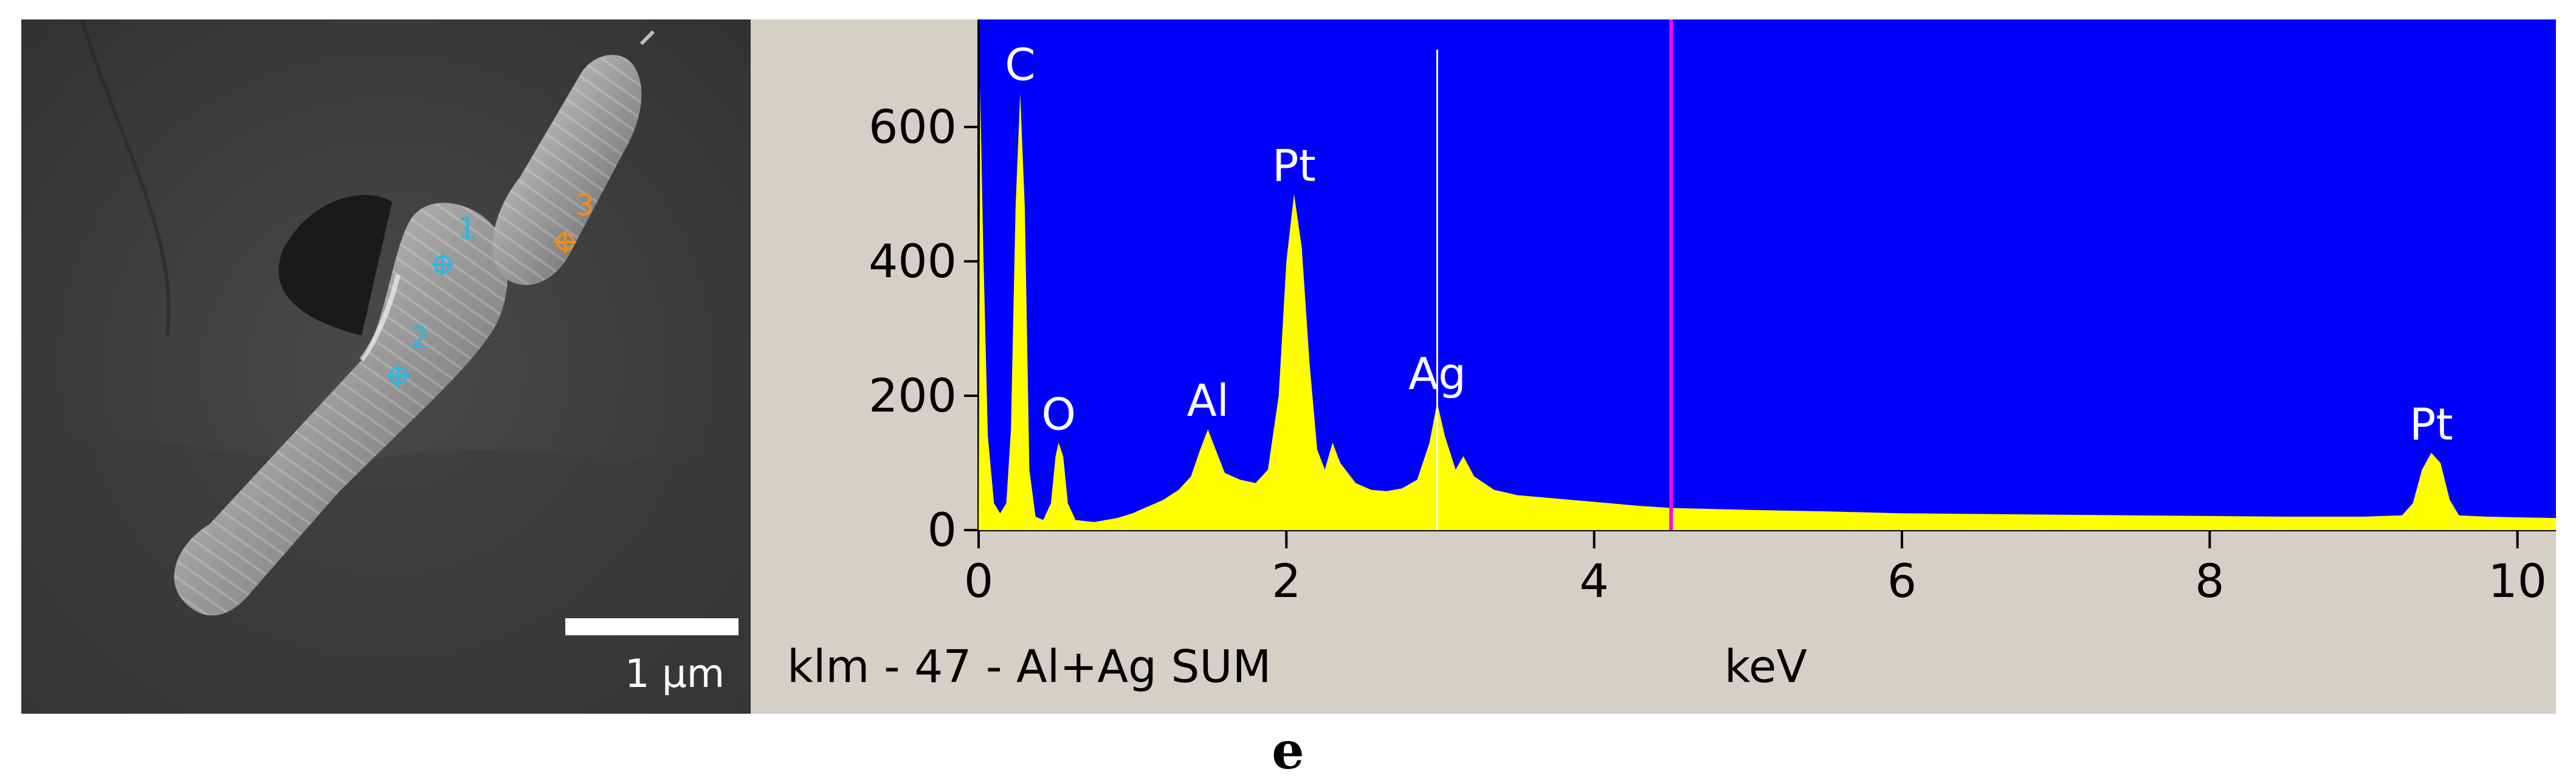 The height and width of the screenshot is (783, 2576). I want to click on bacterium-long, so click(341, 409).